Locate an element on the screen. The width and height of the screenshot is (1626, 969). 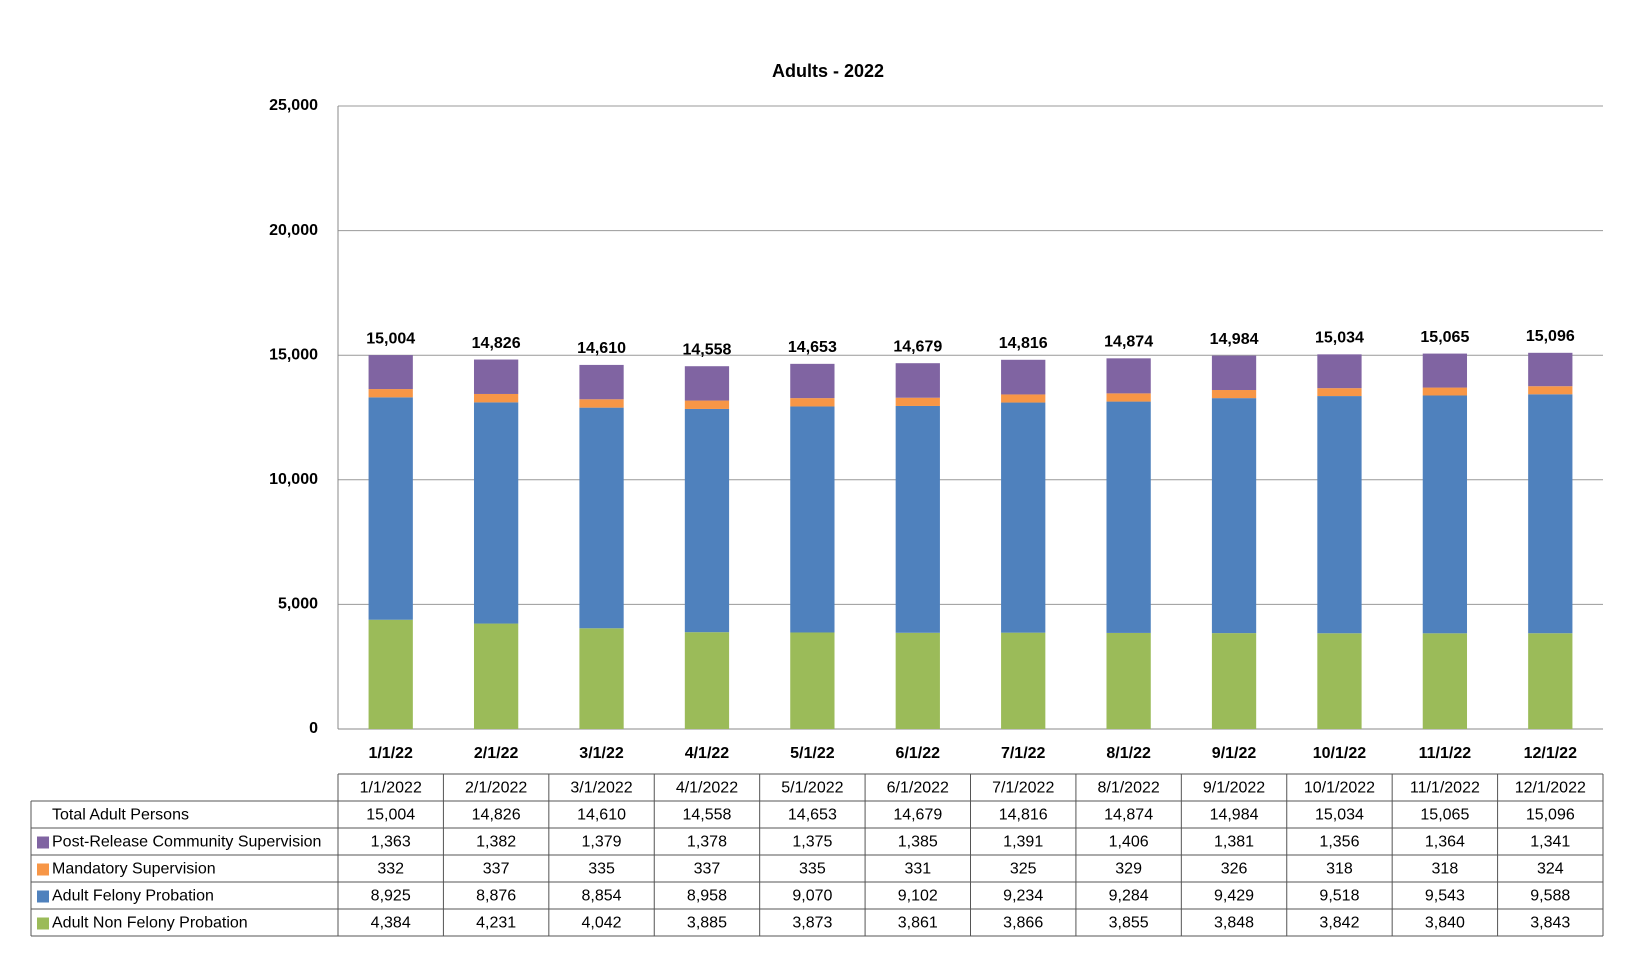
table-cell: 9,543 is located at coordinates (1445, 896).